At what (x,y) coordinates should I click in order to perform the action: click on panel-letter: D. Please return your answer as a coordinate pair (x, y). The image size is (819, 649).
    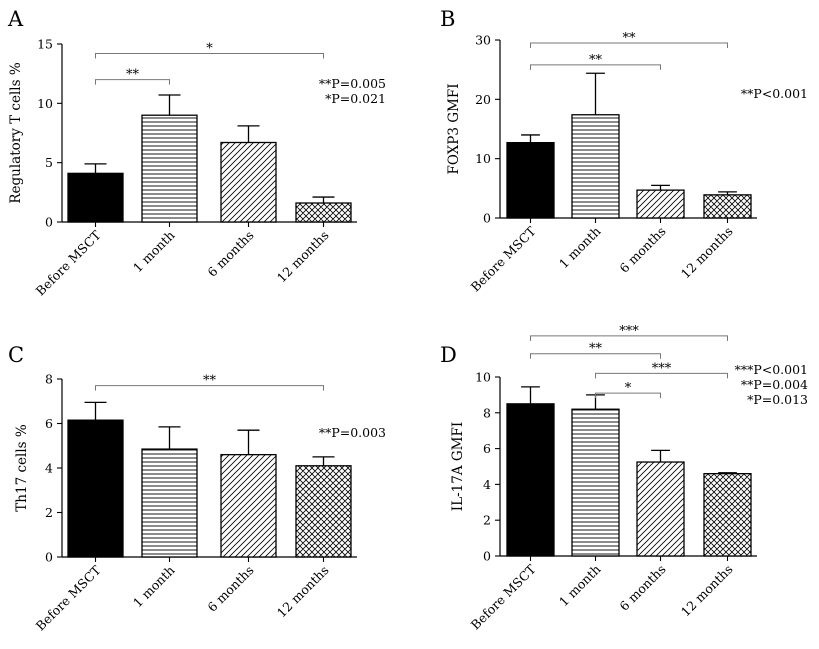
    Looking at the image, I should click on (448, 355).